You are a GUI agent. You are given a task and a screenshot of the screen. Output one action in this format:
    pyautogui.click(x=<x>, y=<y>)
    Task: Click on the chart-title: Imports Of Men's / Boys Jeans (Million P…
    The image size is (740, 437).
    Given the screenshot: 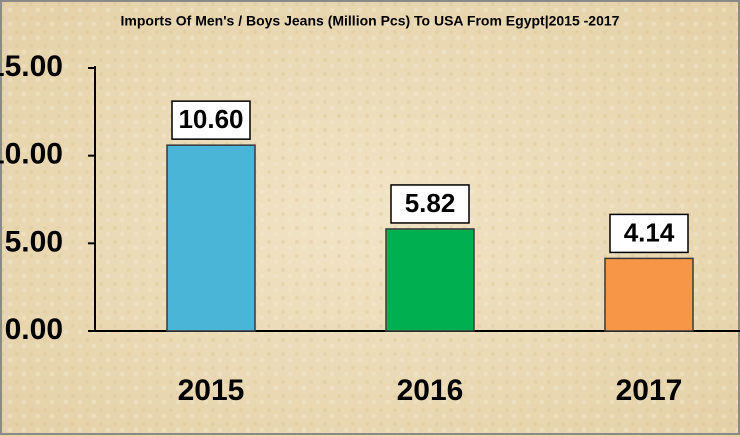 What is the action you would take?
    pyautogui.click(x=370, y=21)
    